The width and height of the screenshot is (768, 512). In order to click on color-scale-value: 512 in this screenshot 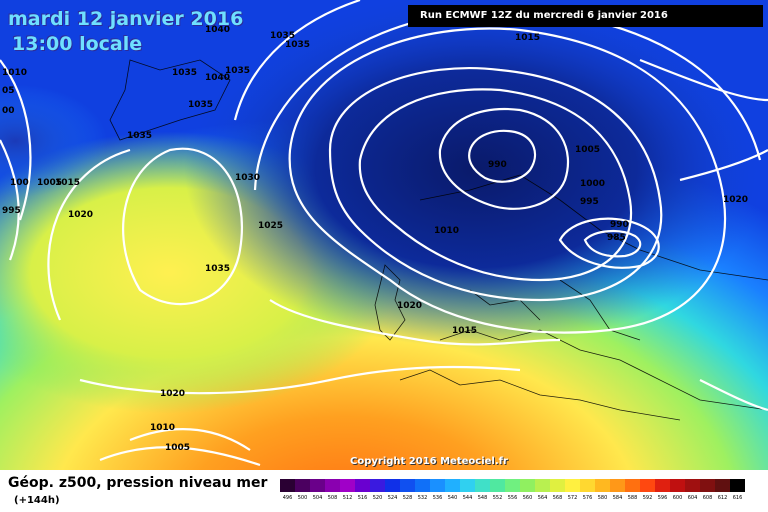, I will do `click(347, 498)`.